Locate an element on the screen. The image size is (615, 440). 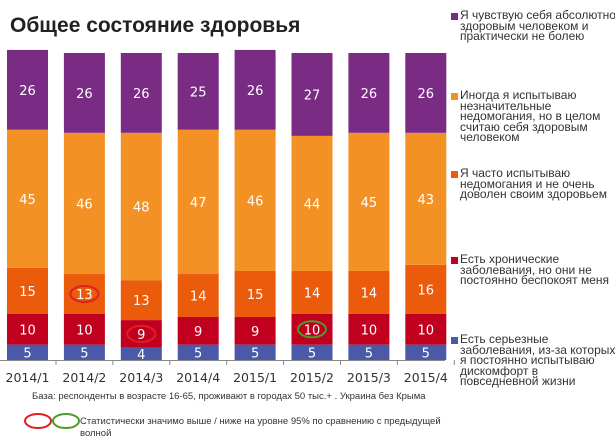
data-label: 4 is located at coordinates (141, 355).